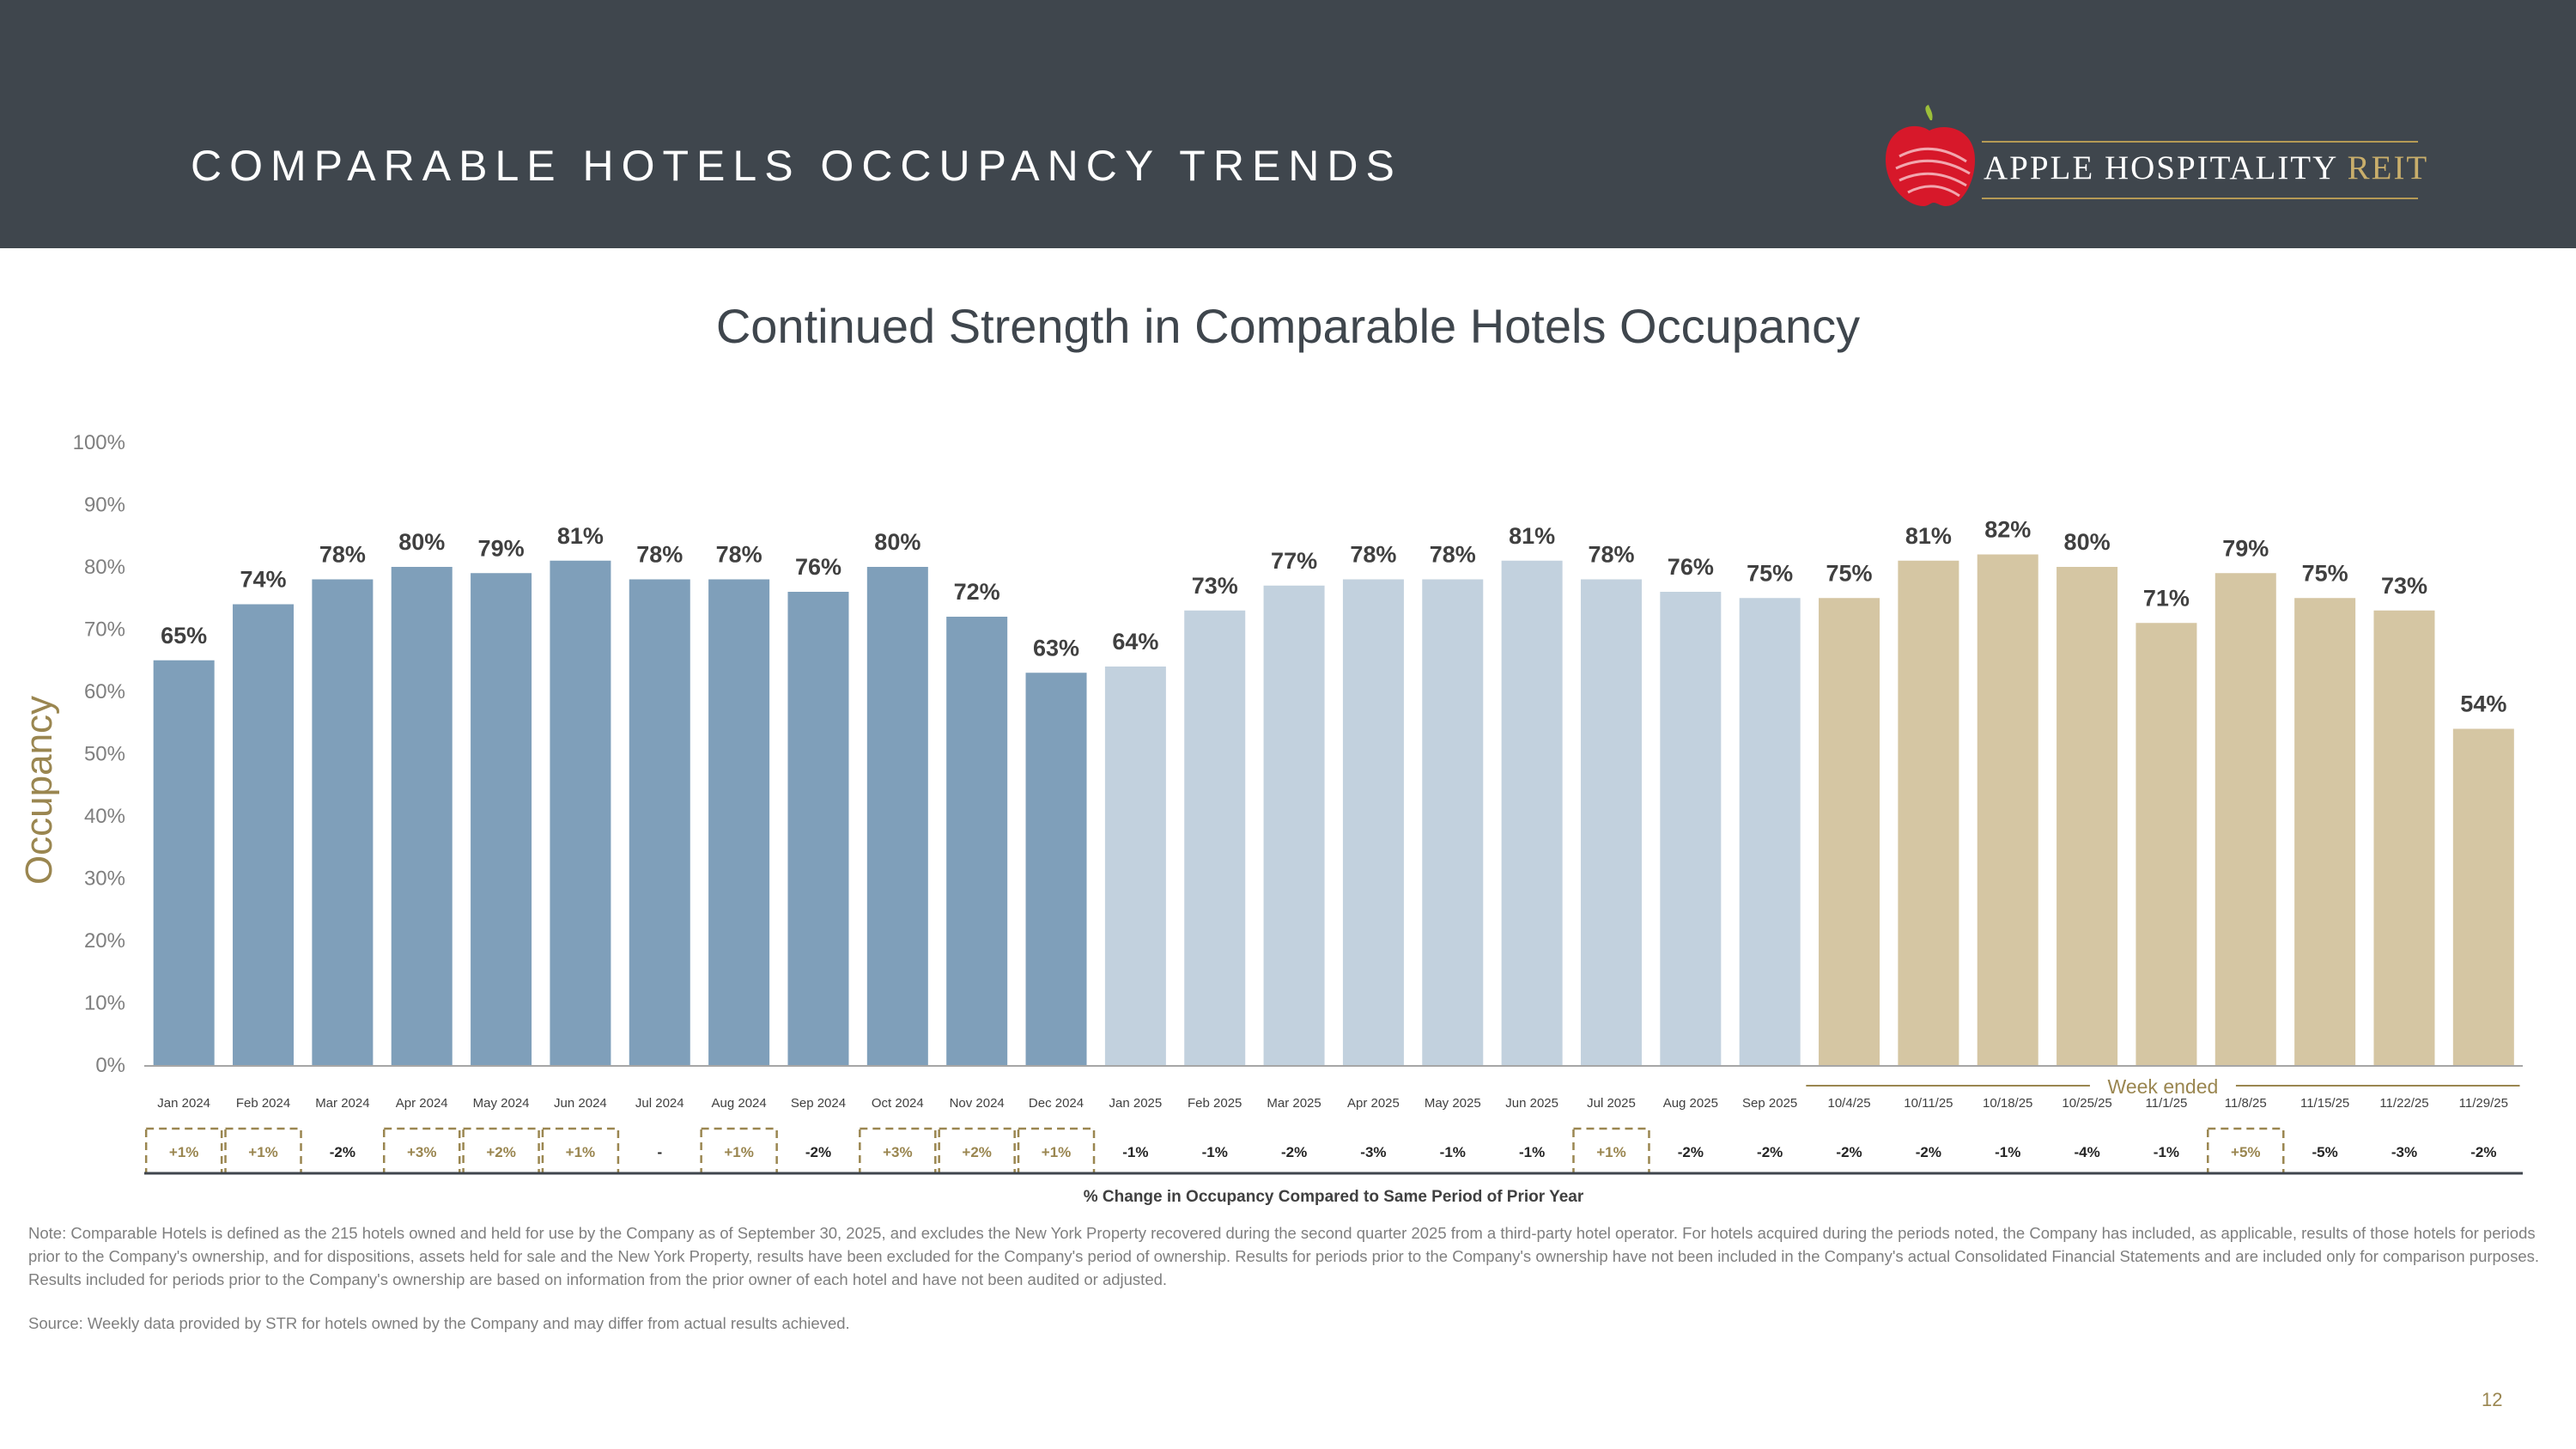  Describe the element at coordinates (898, 1103) in the screenshot. I see `x-tick-label: Oct 2024` at that location.